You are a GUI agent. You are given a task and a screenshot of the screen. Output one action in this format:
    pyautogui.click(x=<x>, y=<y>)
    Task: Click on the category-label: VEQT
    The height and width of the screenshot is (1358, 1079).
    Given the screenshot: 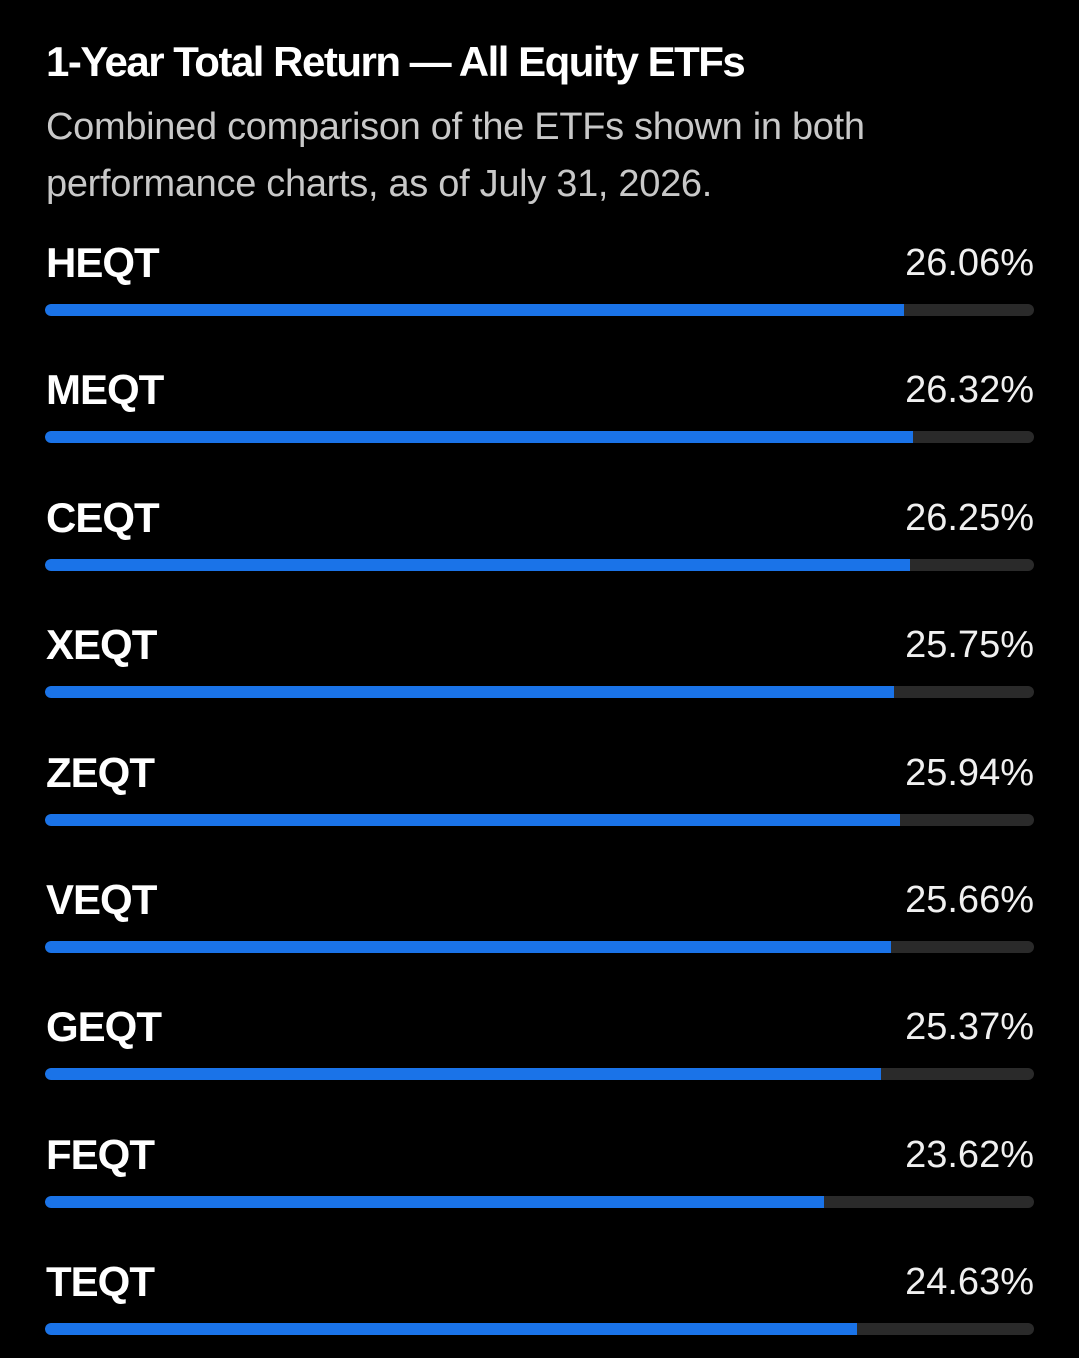 What is the action you would take?
    pyautogui.click(x=101, y=899)
    